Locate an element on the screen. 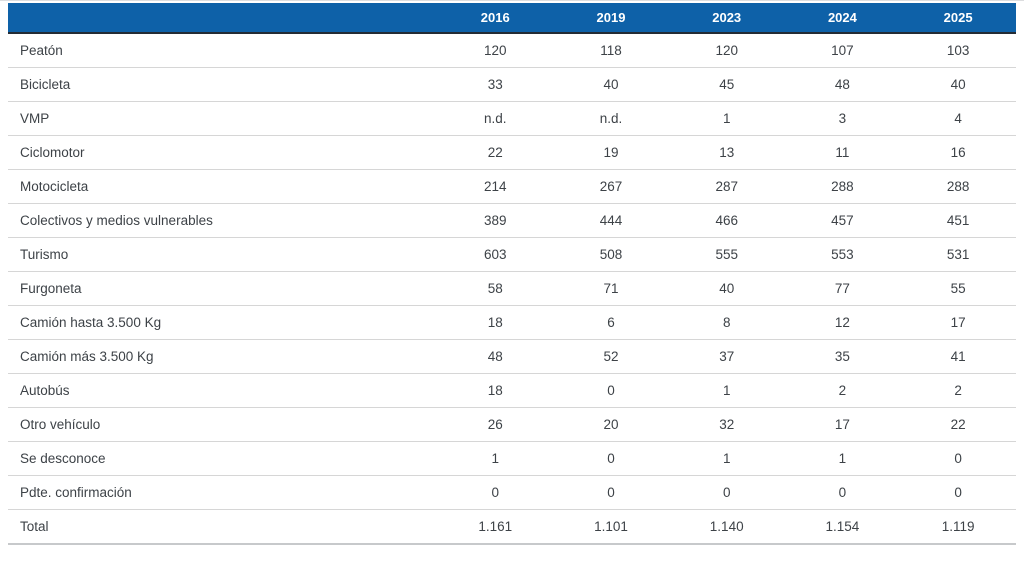 The width and height of the screenshot is (1024, 562). table-row: Furgoneta 58 71 40 77 55 is located at coordinates (512, 288).